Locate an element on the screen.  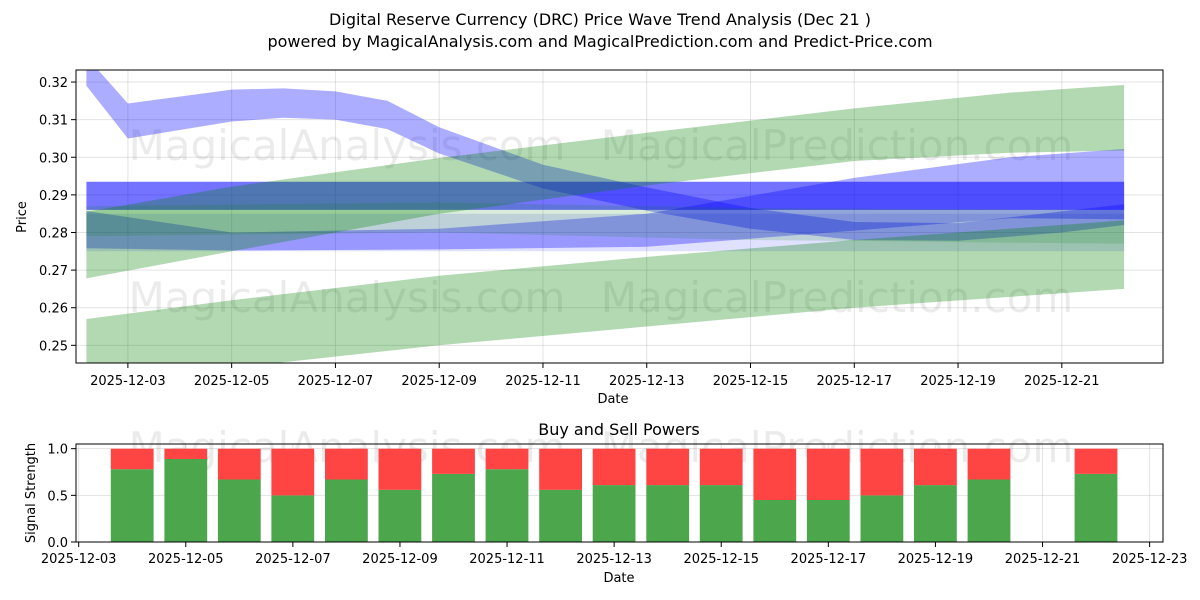
price-band-blue-band-flat is located at coordinates (605, 195).